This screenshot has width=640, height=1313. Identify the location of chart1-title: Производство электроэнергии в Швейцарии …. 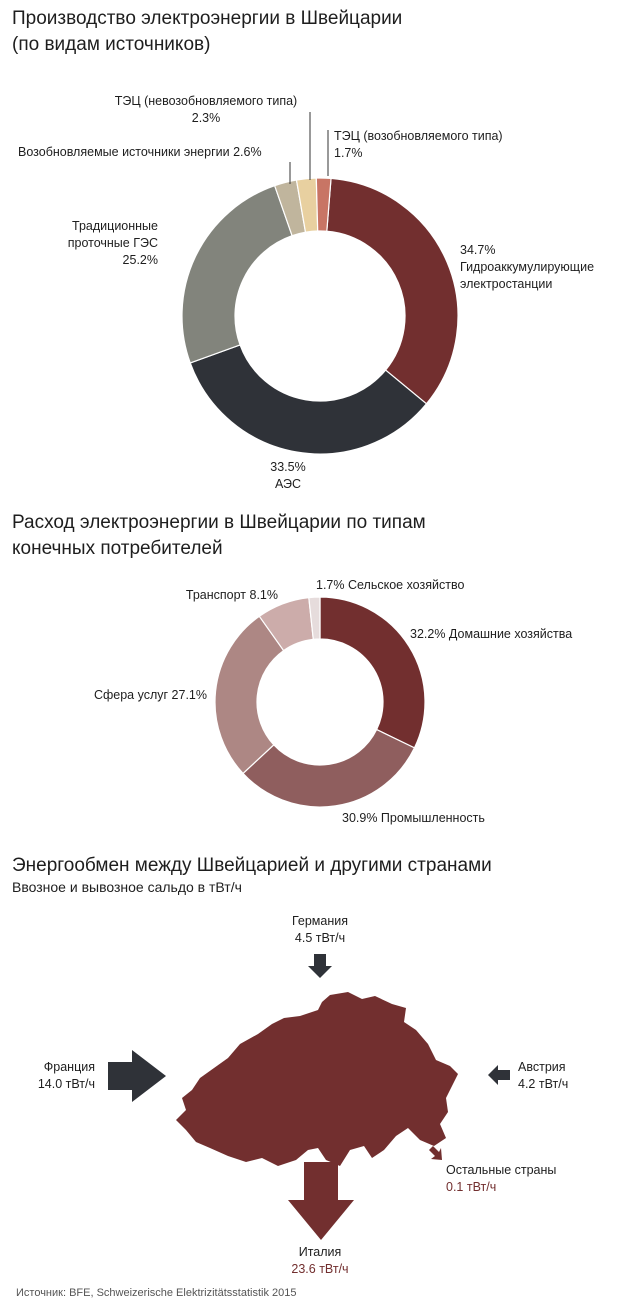
(207, 32).